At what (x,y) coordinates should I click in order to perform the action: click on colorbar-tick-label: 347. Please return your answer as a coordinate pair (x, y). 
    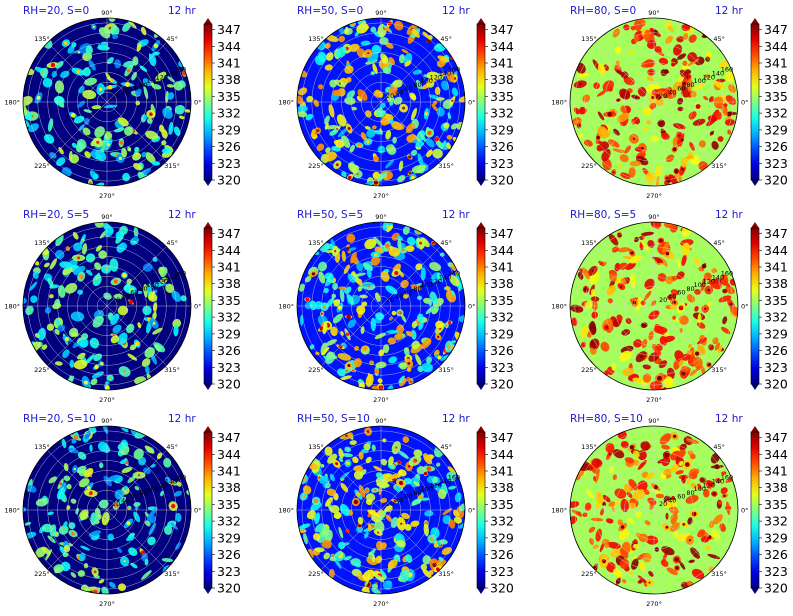
    Looking at the image, I should click on (229, 437).